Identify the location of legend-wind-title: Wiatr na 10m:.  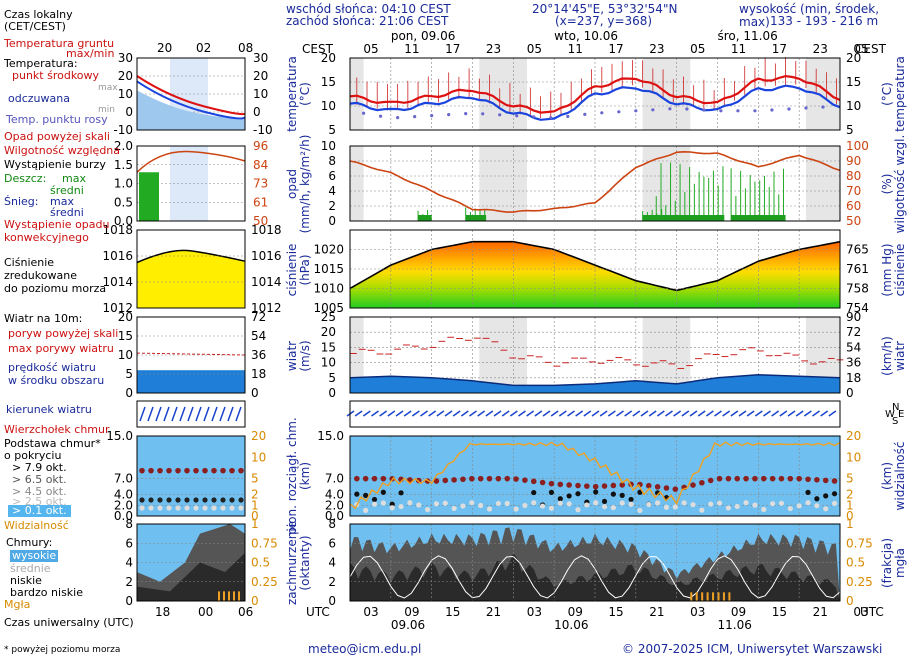
(43, 318).